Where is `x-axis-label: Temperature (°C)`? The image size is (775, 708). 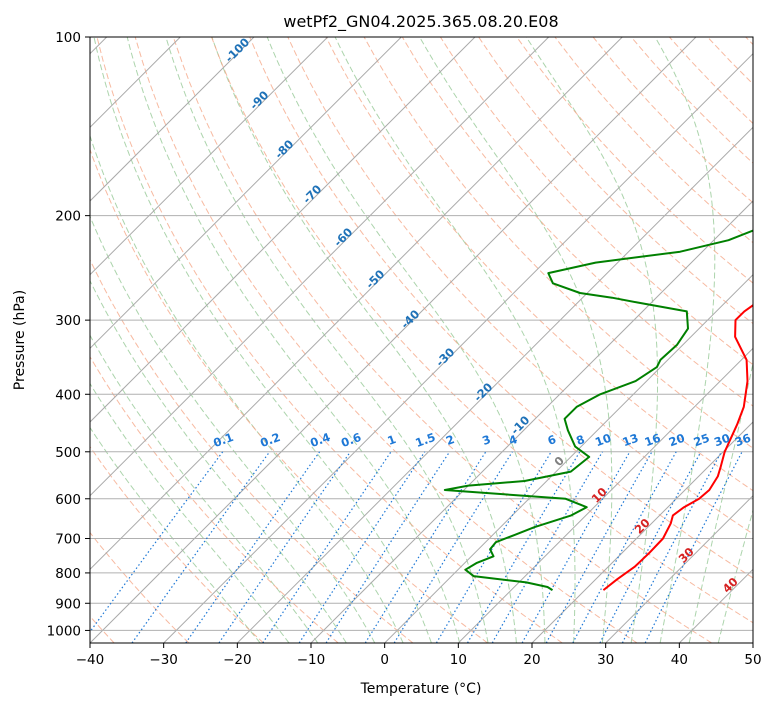
x-axis-label: Temperature (°C) is located at coordinates (421, 689).